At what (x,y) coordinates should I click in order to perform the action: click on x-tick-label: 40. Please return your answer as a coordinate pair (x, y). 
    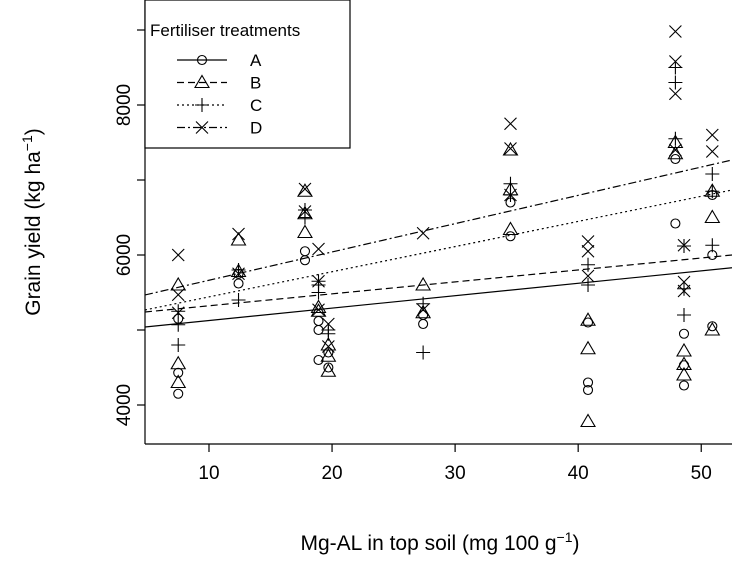
    Looking at the image, I should click on (578, 473).